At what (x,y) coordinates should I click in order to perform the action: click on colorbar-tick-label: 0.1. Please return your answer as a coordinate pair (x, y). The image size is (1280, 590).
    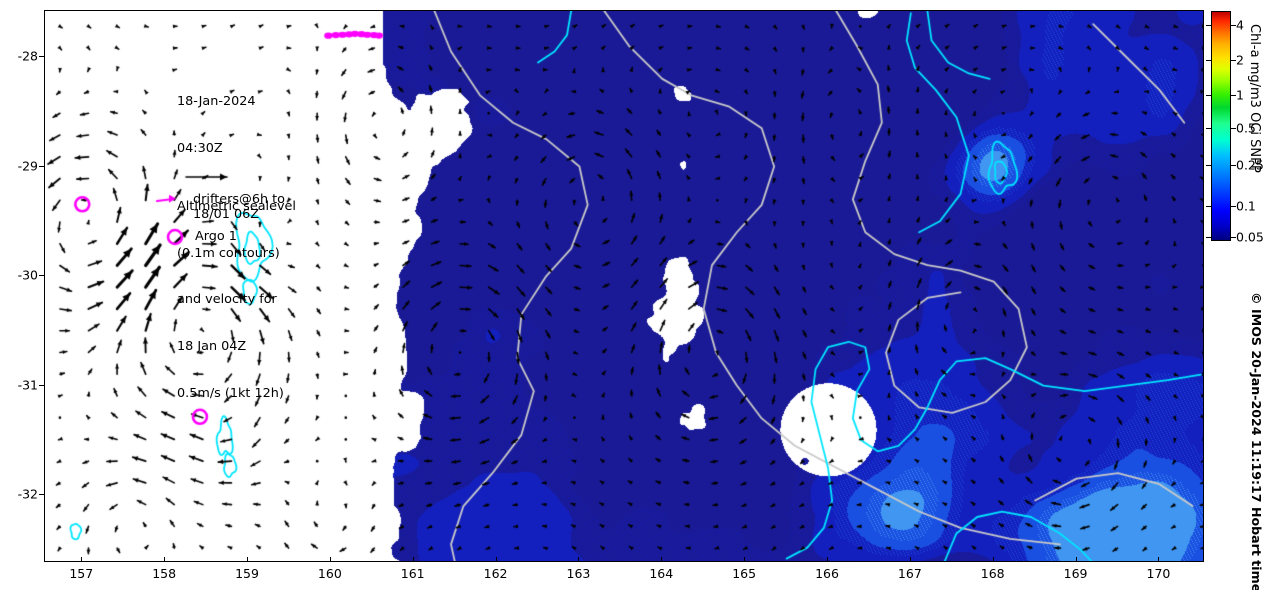
    Looking at the image, I should click on (1246, 206).